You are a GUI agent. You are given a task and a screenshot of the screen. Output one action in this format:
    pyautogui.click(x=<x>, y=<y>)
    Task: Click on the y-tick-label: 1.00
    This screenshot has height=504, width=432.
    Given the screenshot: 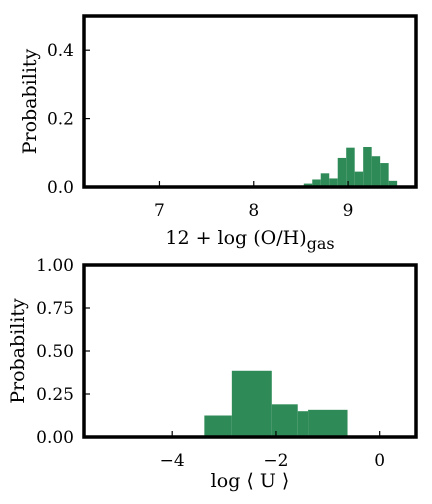 What is the action you would take?
    pyautogui.click(x=55, y=266)
    